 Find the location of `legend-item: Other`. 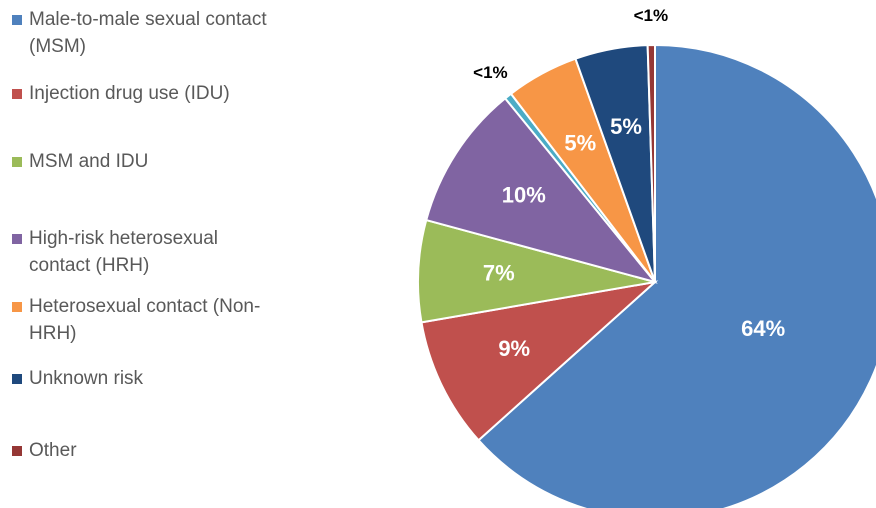

legend-item: Other is located at coordinates (139, 450).